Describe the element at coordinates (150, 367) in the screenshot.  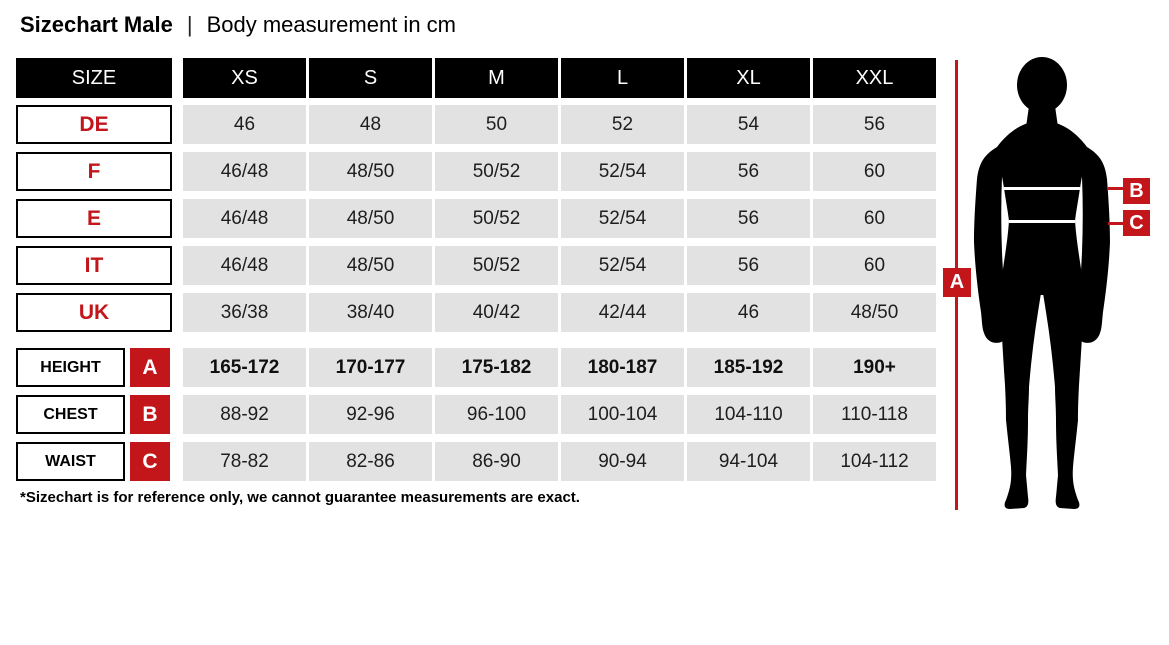
I see `measurement-marker-badge: A` at that location.